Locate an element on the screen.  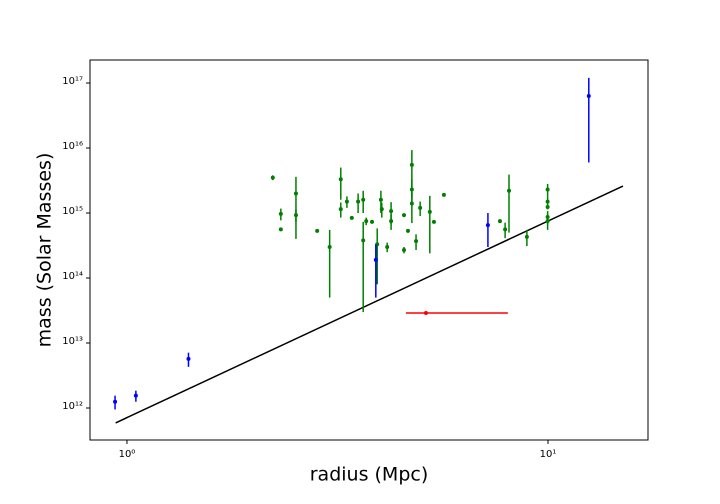
y-tick-label: 10¹⁴ is located at coordinates (72, 276).